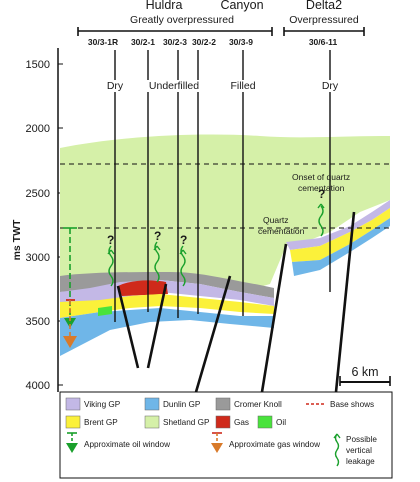 Image resolution: width=420 pixels, height=482 pixels. I want to click on tick-label: 2500, so click(38, 194).